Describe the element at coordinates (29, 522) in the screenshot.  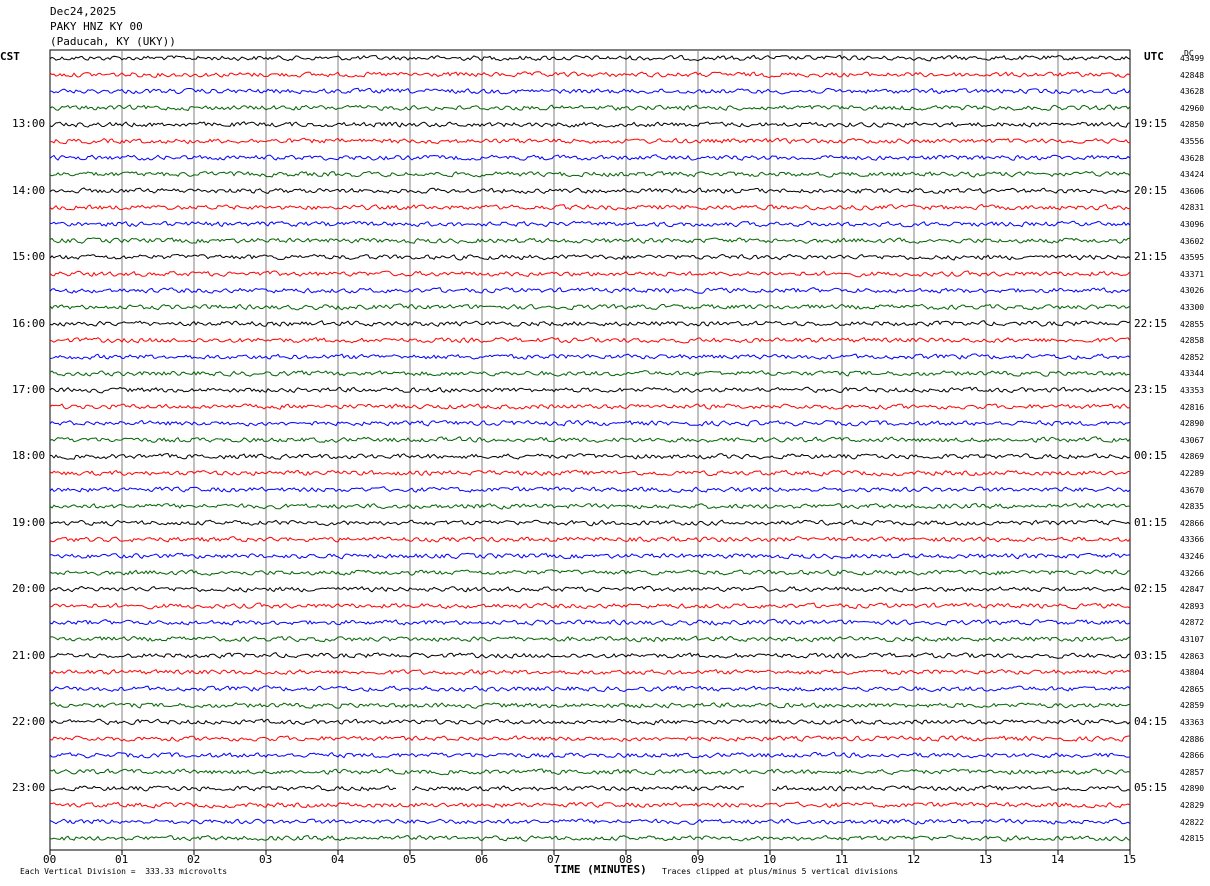
I see `left-hour-label: 19:00` at that location.